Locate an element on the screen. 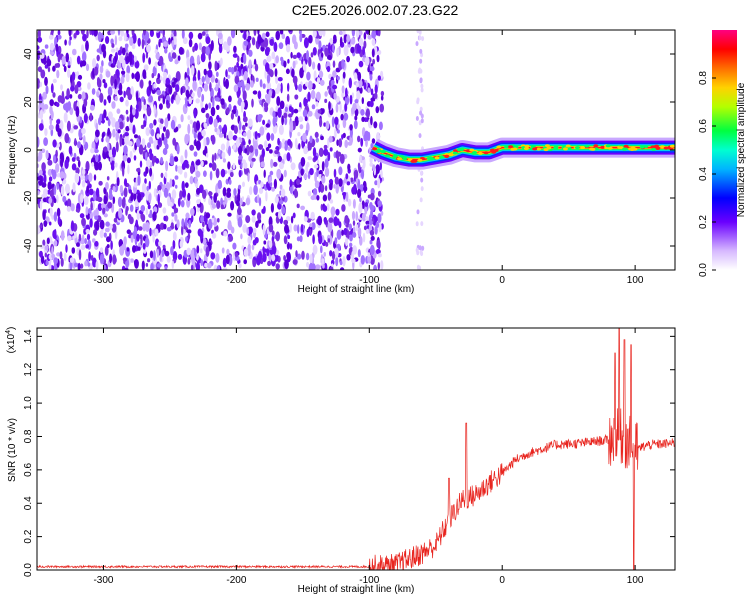 This screenshot has width=750, height=600. colorbar-label: Normalized spectral amplitude is located at coordinates (741, 149).